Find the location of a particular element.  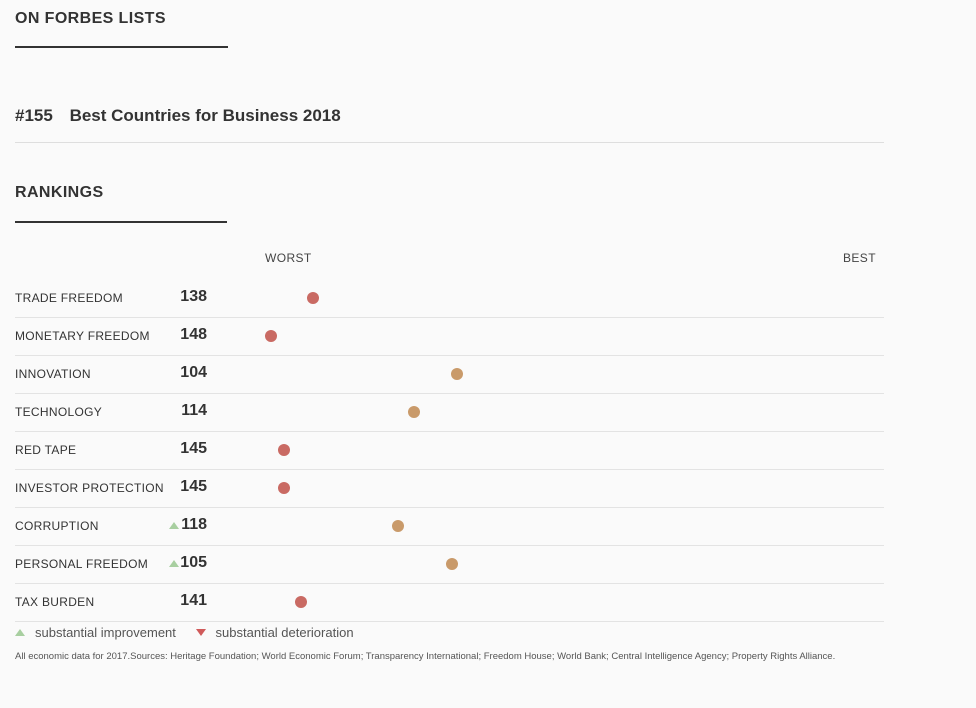

legend-improvement: substantial improvement is located at coordinates (95, 632).